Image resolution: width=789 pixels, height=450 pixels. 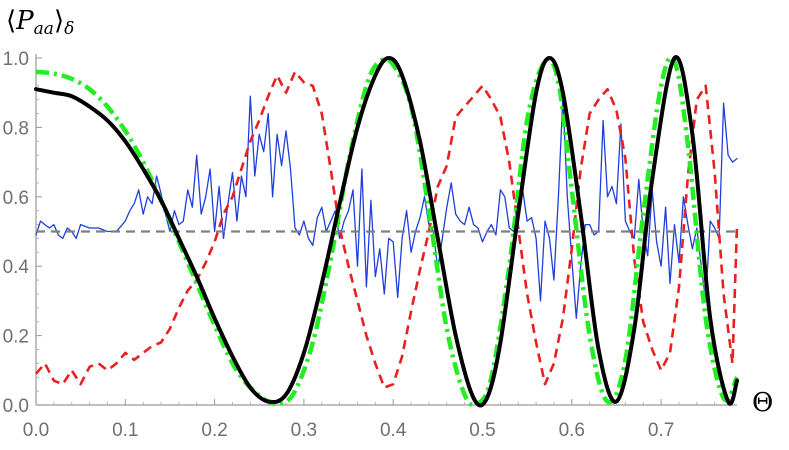 What do you see at coordinates (482, 430) in the screenshot?
I see `x-tick-label: 0.5` at bounding box center [482, 430].